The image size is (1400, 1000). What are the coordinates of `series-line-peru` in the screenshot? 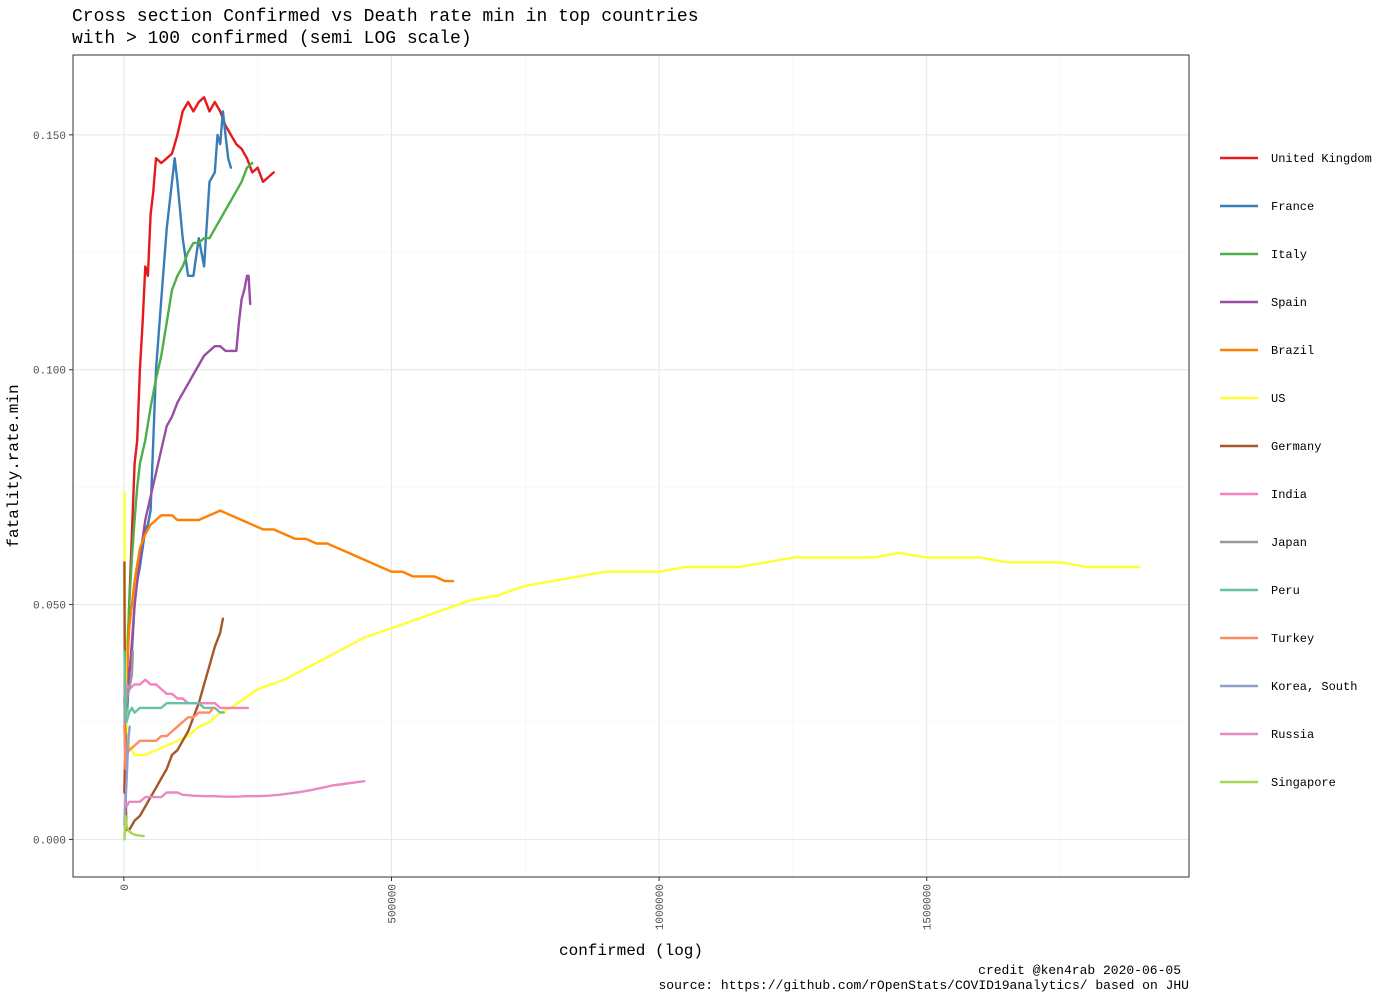 It's located at (174, 687).